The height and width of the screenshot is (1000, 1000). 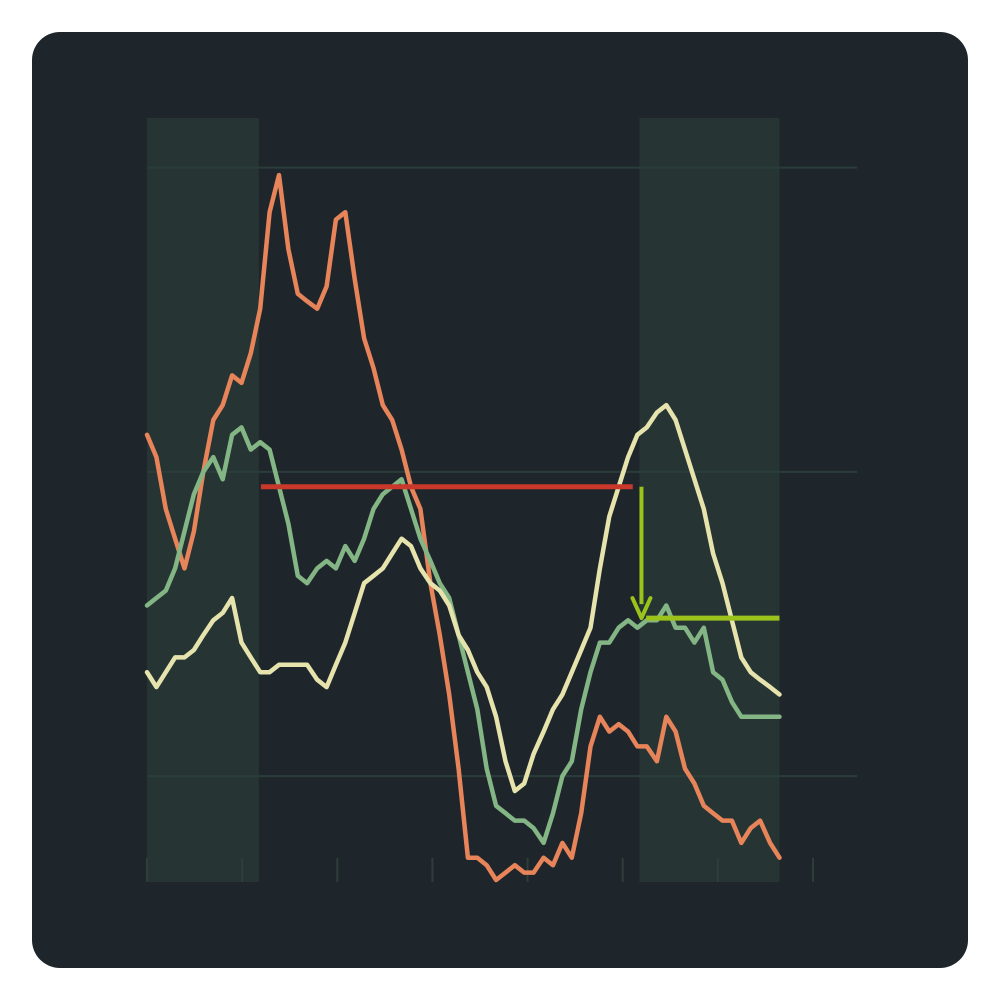 I want to click on threshold-annotations, so click(x=520, y=552).